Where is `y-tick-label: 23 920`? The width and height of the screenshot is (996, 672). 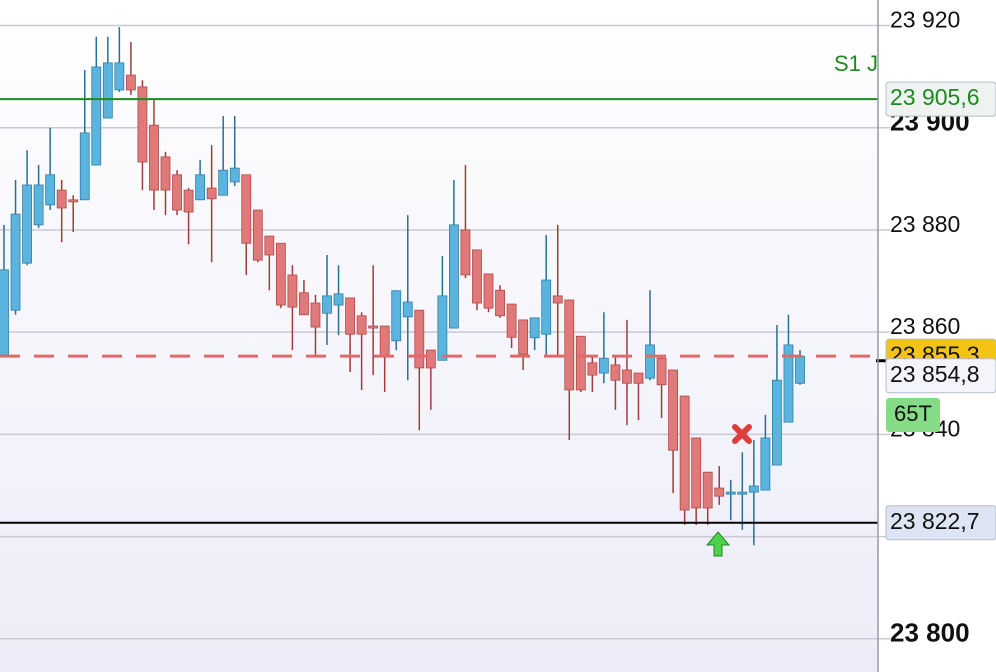
y-tick-label: 23 920 is located at coordinates (925, 20).